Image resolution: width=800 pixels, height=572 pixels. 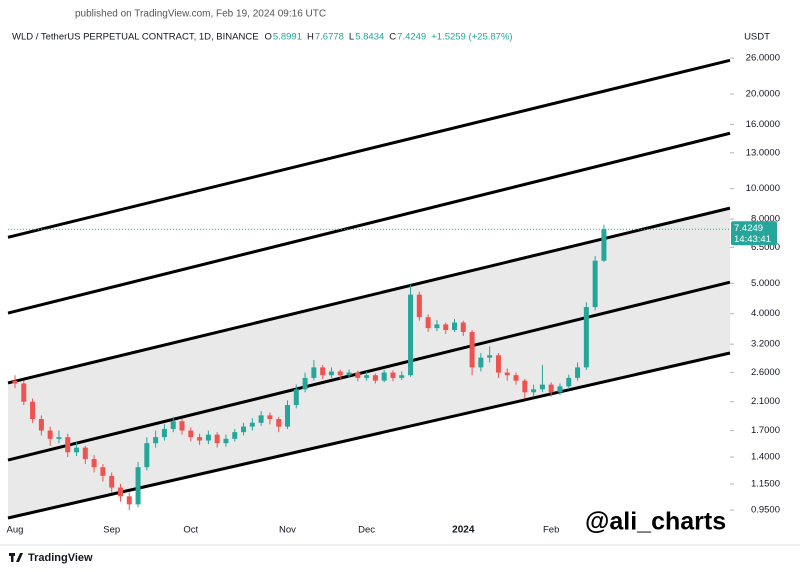 What do you see at coordinates (111, 530) in the screenshot?
I see `x-tick-label: Sep` at bounding box center [111, 530].